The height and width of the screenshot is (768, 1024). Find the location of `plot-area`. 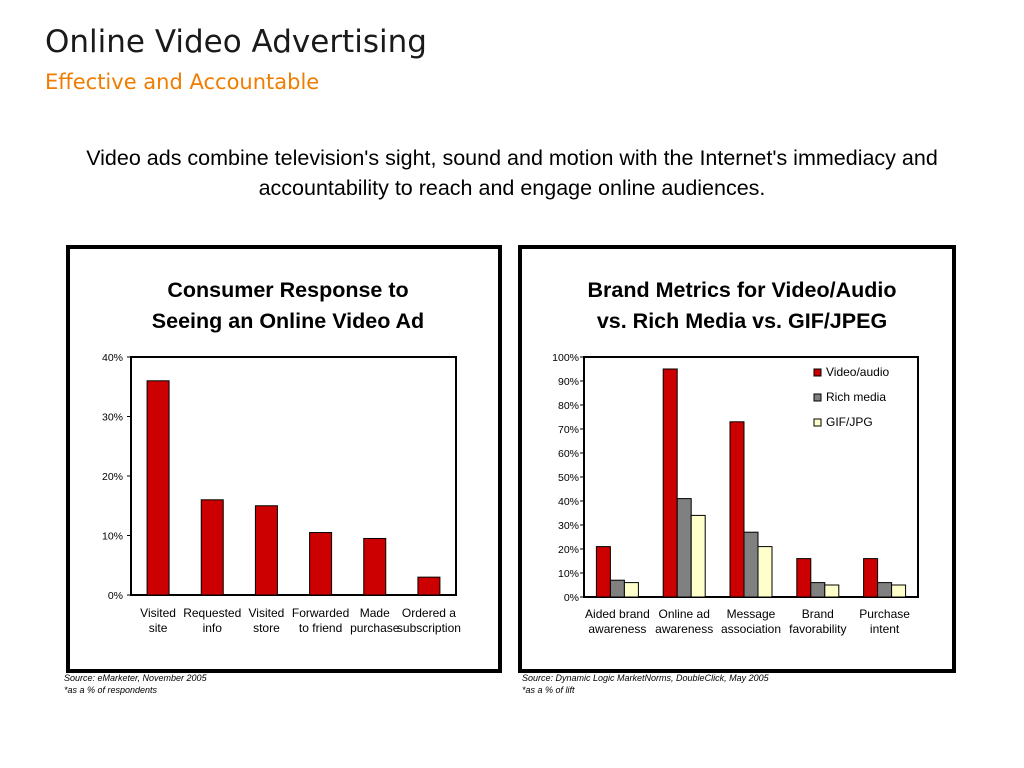

plot-area is located at coordinates (293, 476).